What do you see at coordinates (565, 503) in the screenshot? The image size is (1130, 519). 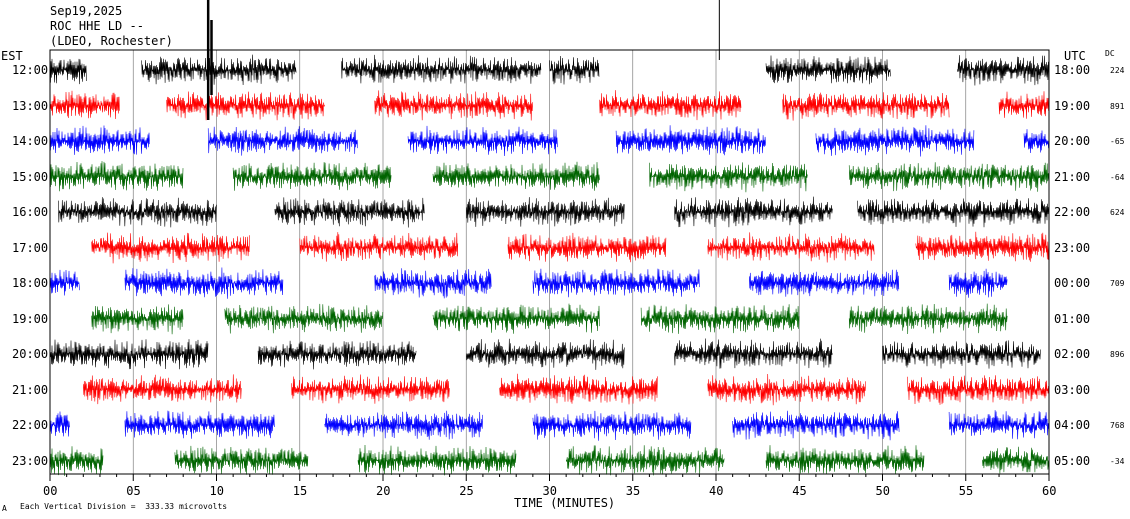 I see `x-axis-title: TIME (MINUTES)` at bounding box center [565, 503].